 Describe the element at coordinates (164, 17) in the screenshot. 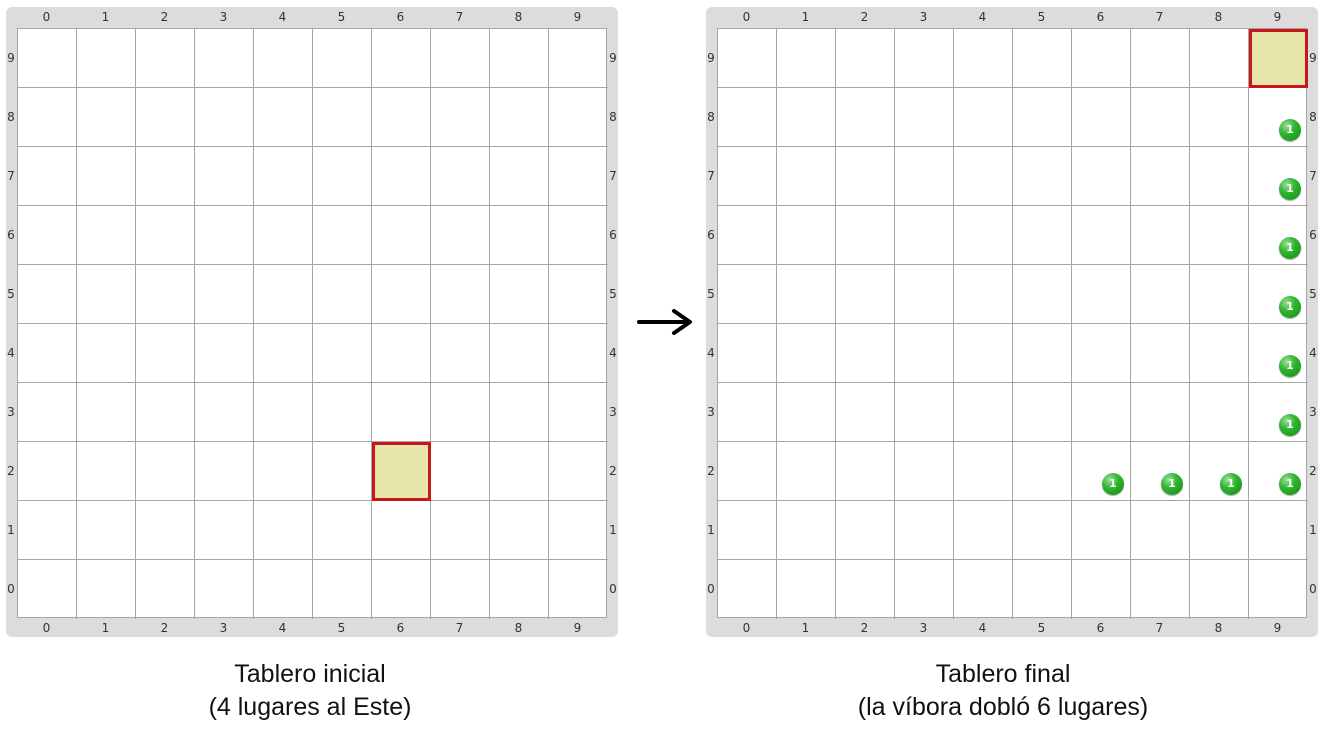

I see `column-label-top: 2` at that location.